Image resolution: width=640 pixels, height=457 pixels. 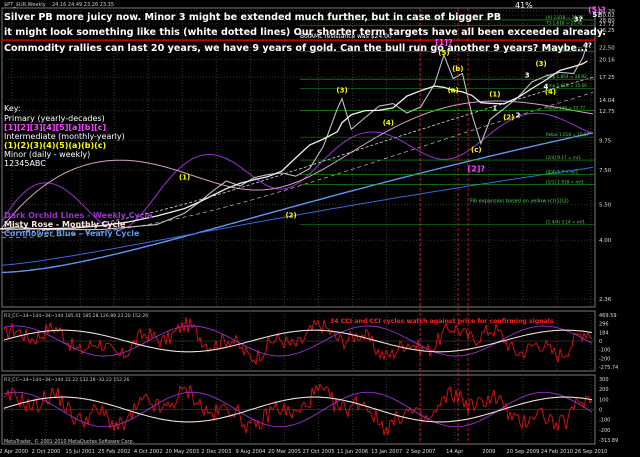 What do you see at coordinates (524, 5) in the screenshot?
I see `top-marker-text: 41%` at bounding box center [524, 5].